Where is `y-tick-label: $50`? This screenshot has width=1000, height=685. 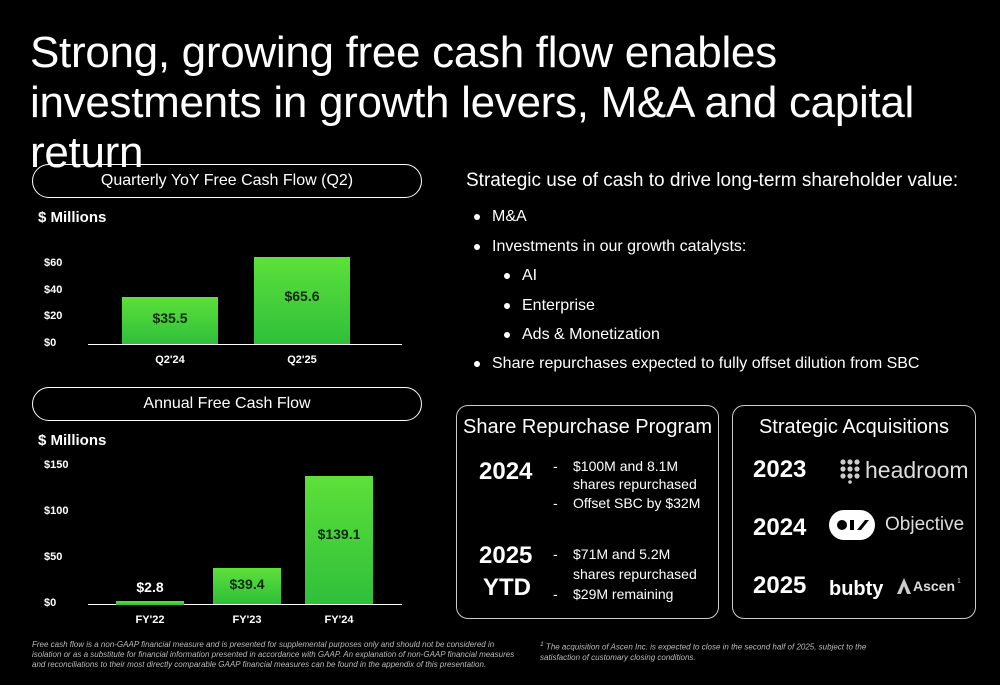
y-tick-label: $50 is located at coordinates (53, 557).